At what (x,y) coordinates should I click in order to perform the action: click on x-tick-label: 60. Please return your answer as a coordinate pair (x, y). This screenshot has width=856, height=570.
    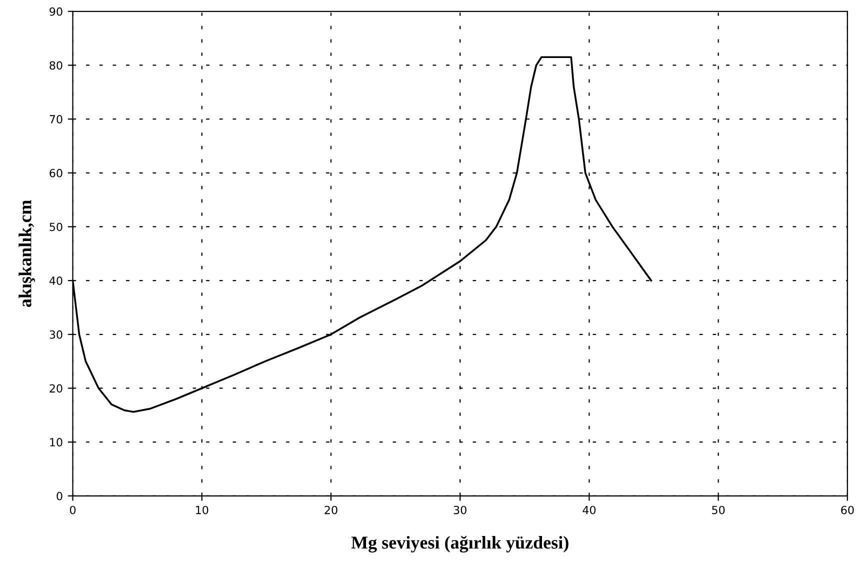
    Looking at the image, I should click on (847, 510).